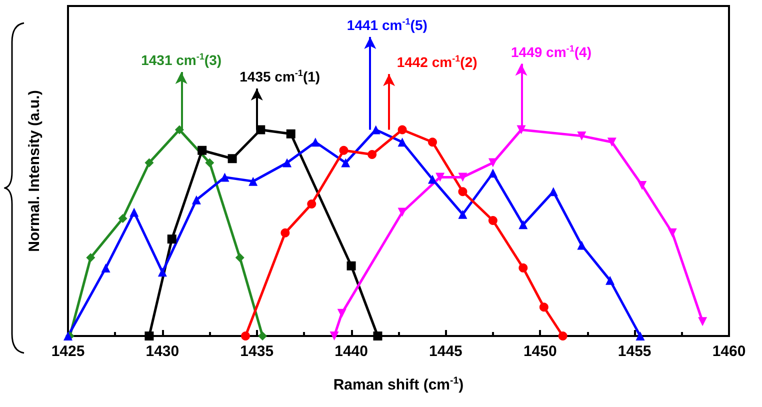 Image resolution: width=762 pixels, height=407 pixels. What do you see at coordinates (351, 351) in the screenshot?
I see `x-tick-label: 1440` at bounding box center [351, 351].